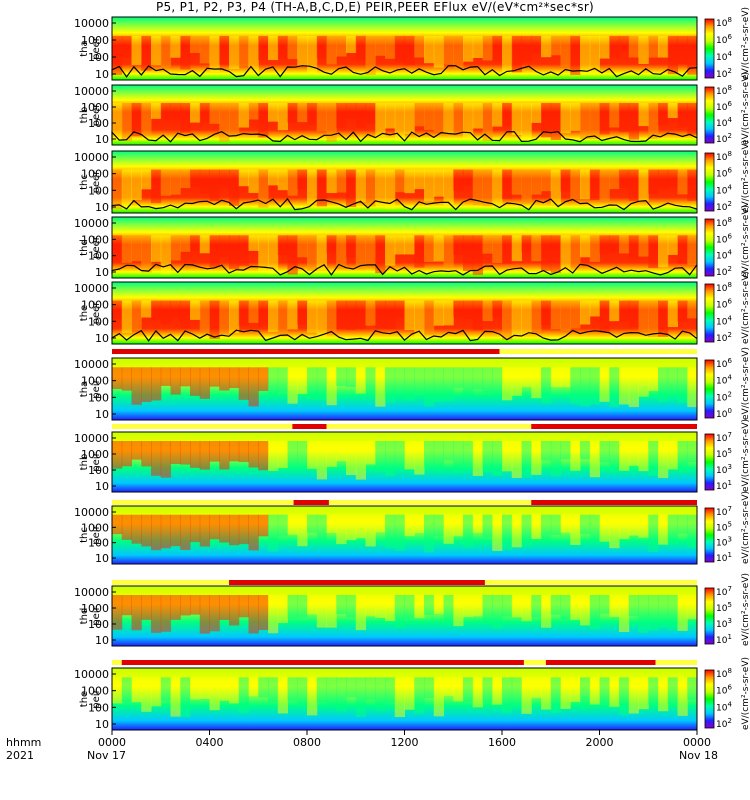 This screenshot has width=750, height=800. What do you see at coordinates (724, 591) in the screenshot?
I see `colorbar-tick-label: 10⁷` at bounding box center [724, 591].